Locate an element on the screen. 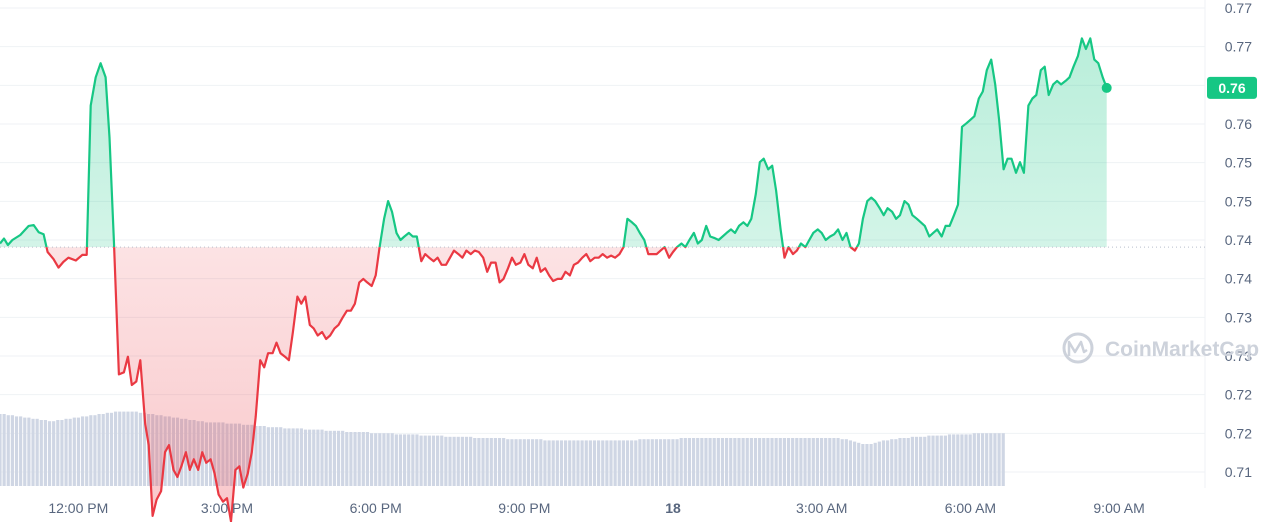  coinmarketcap-logo-icon is located at coordinates (1078, 348).